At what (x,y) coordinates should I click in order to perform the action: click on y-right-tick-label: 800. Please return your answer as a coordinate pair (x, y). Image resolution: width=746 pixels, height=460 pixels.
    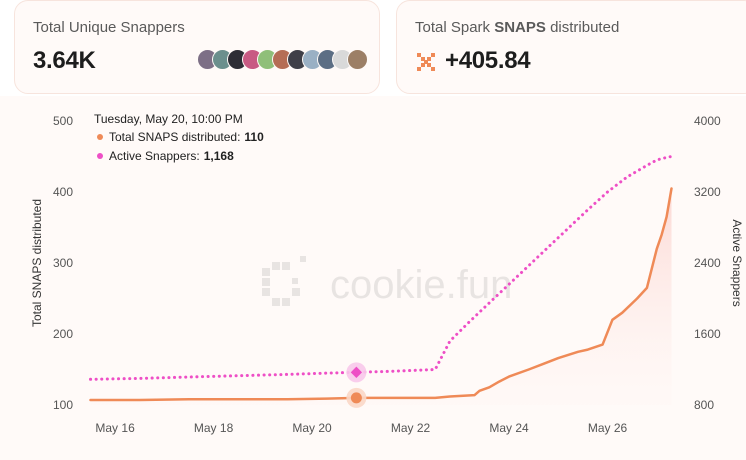
    Looking at the image, I should click on (704, 405).